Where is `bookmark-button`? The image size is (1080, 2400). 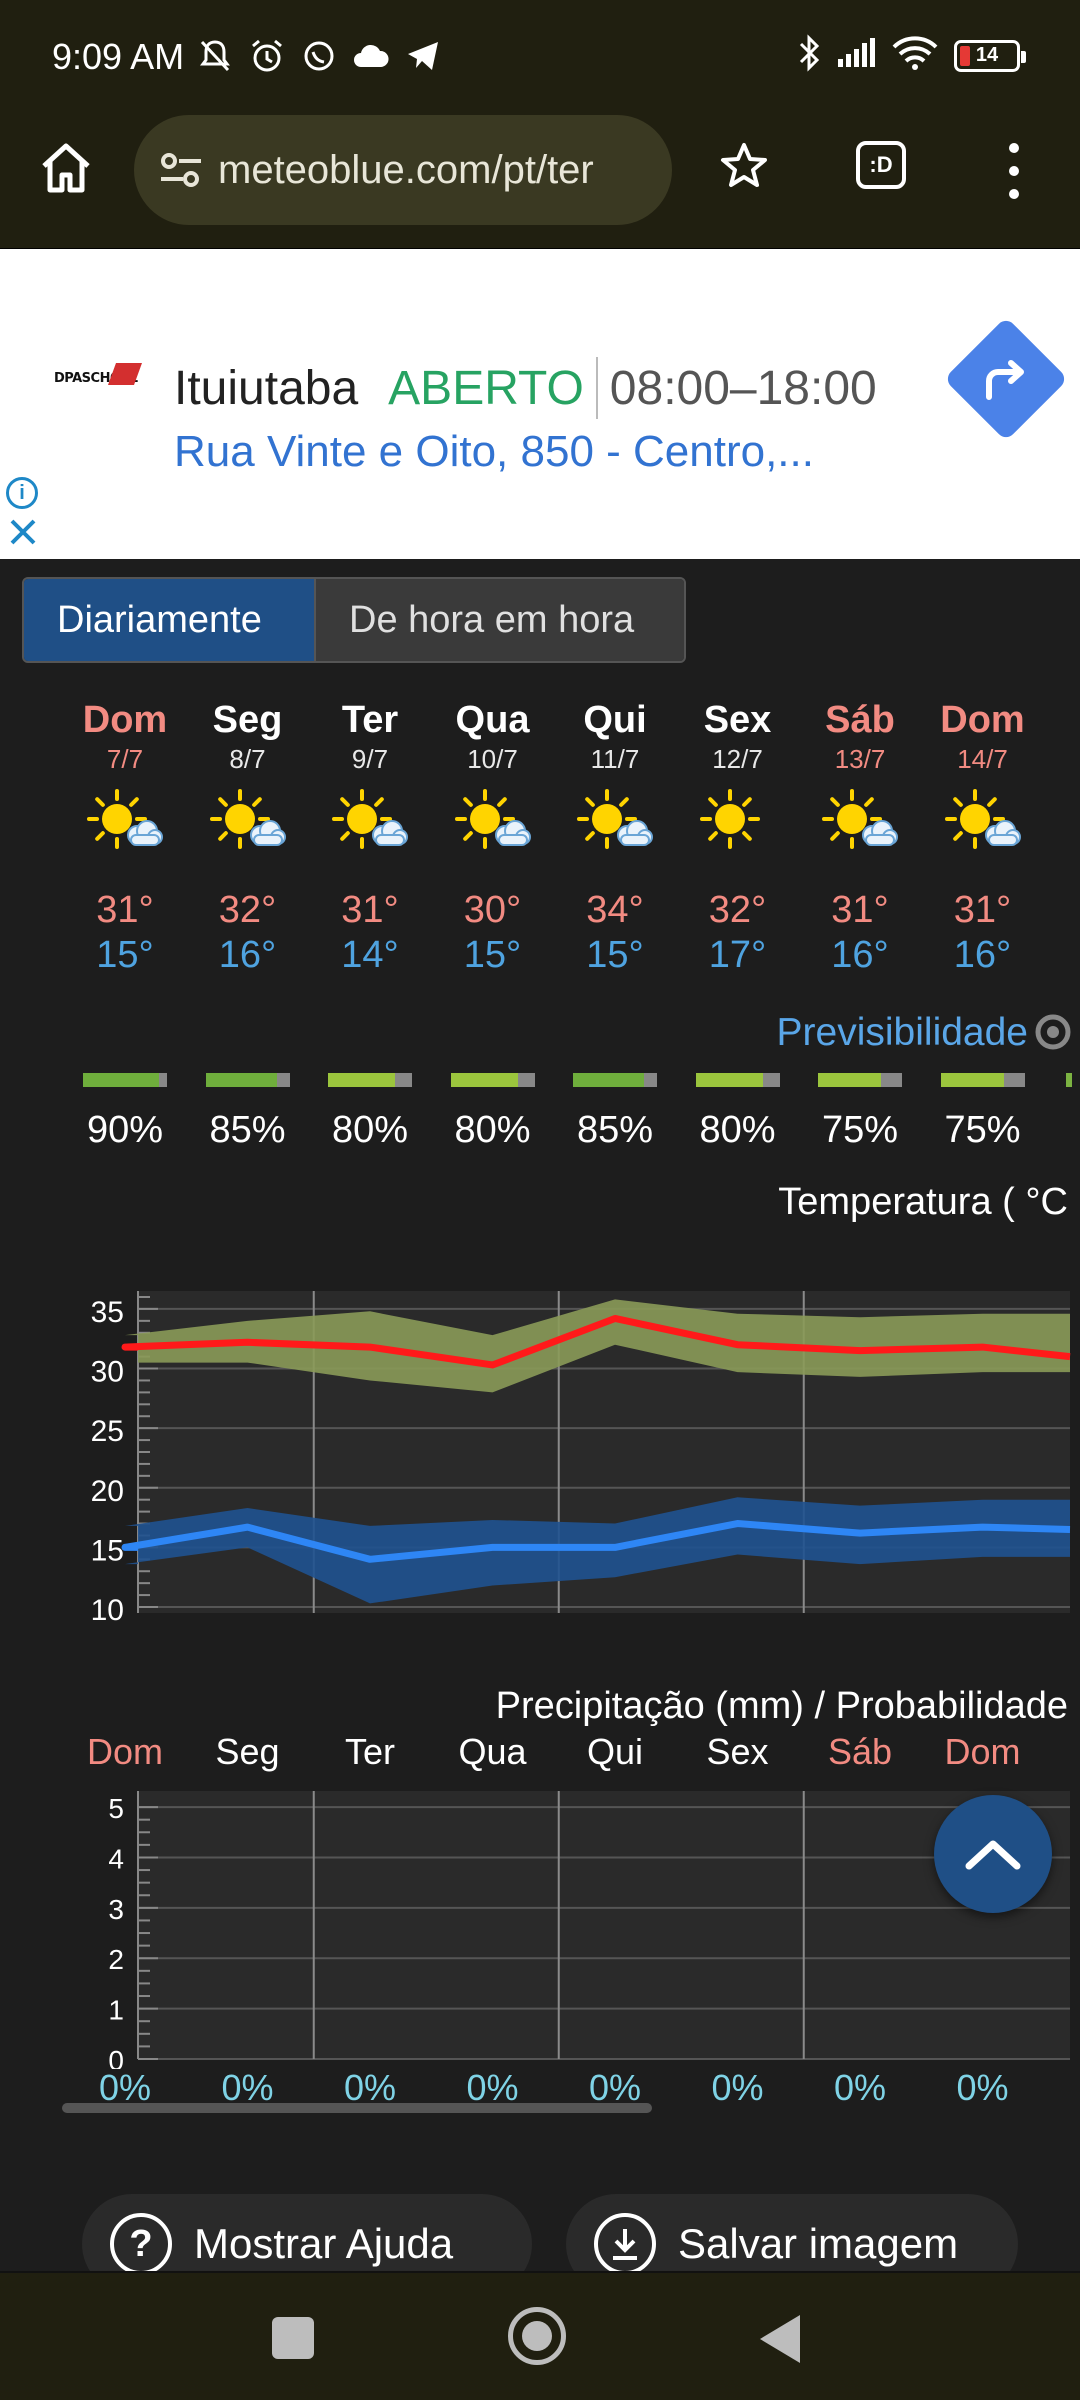 bookmark-button is located at coordinates (744, 165).